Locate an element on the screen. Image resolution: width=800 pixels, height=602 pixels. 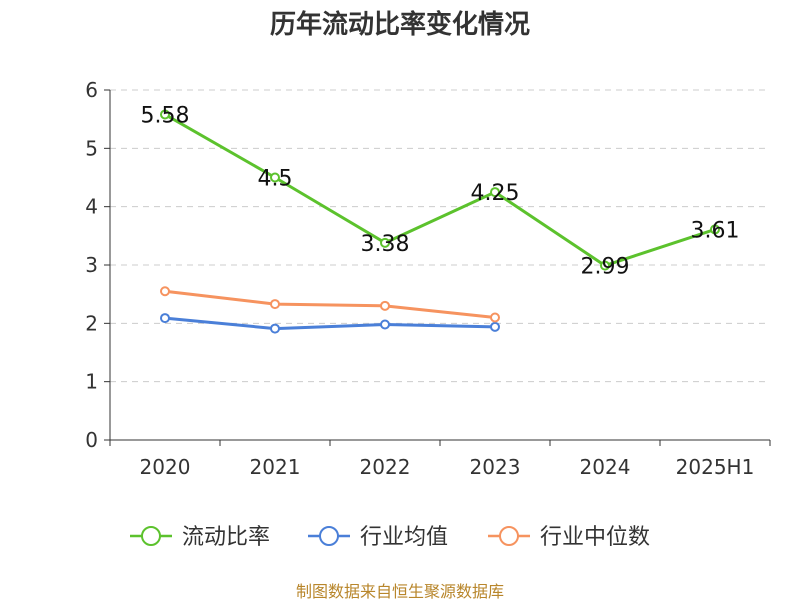
data-label: 3.61 is located at coordinates (715, 230).